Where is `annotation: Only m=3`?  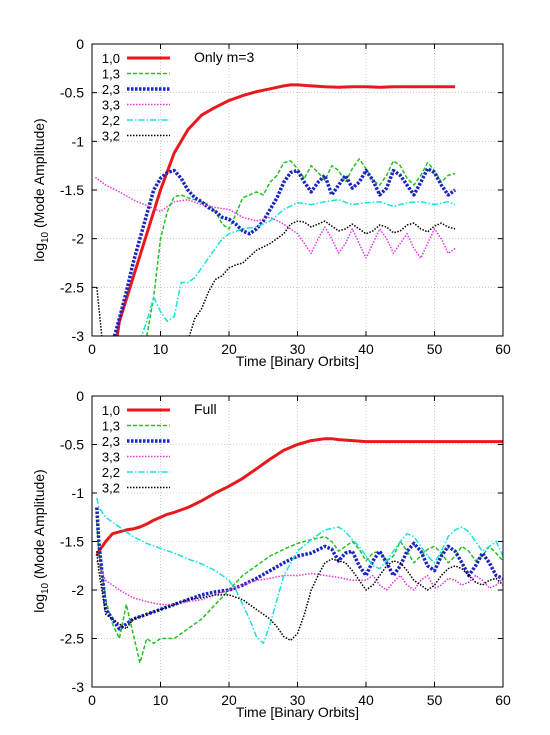
annotation: Only m=3 is located at coordinates (224, 57).